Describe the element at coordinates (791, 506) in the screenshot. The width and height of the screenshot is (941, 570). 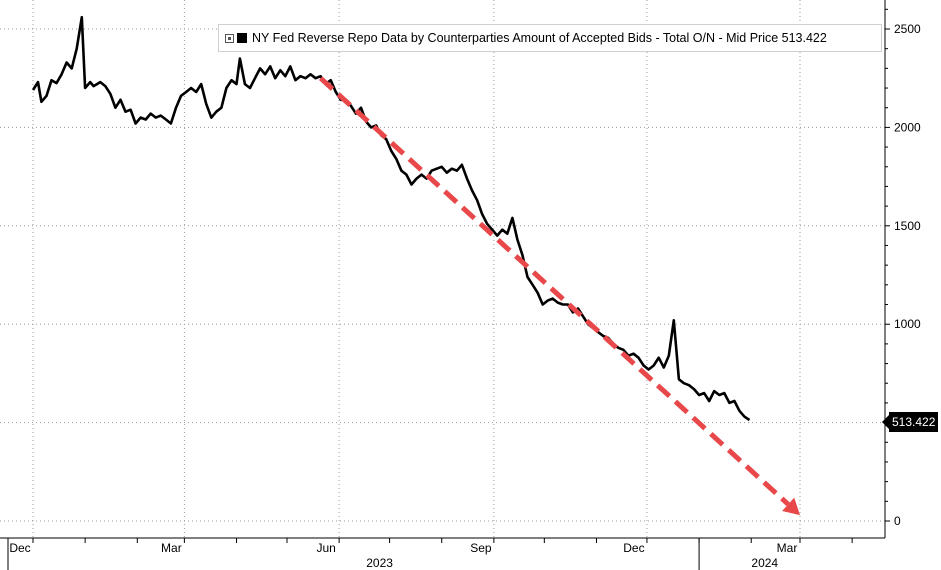
I see `trend-arrow-head` at that location.